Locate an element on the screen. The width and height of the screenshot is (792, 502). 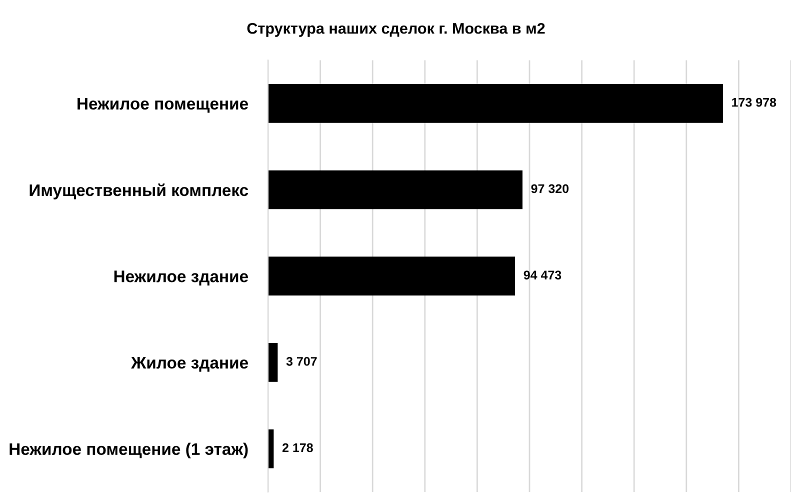
y-tick-label: Нежилое помещение is located at coordinates (163, 105).